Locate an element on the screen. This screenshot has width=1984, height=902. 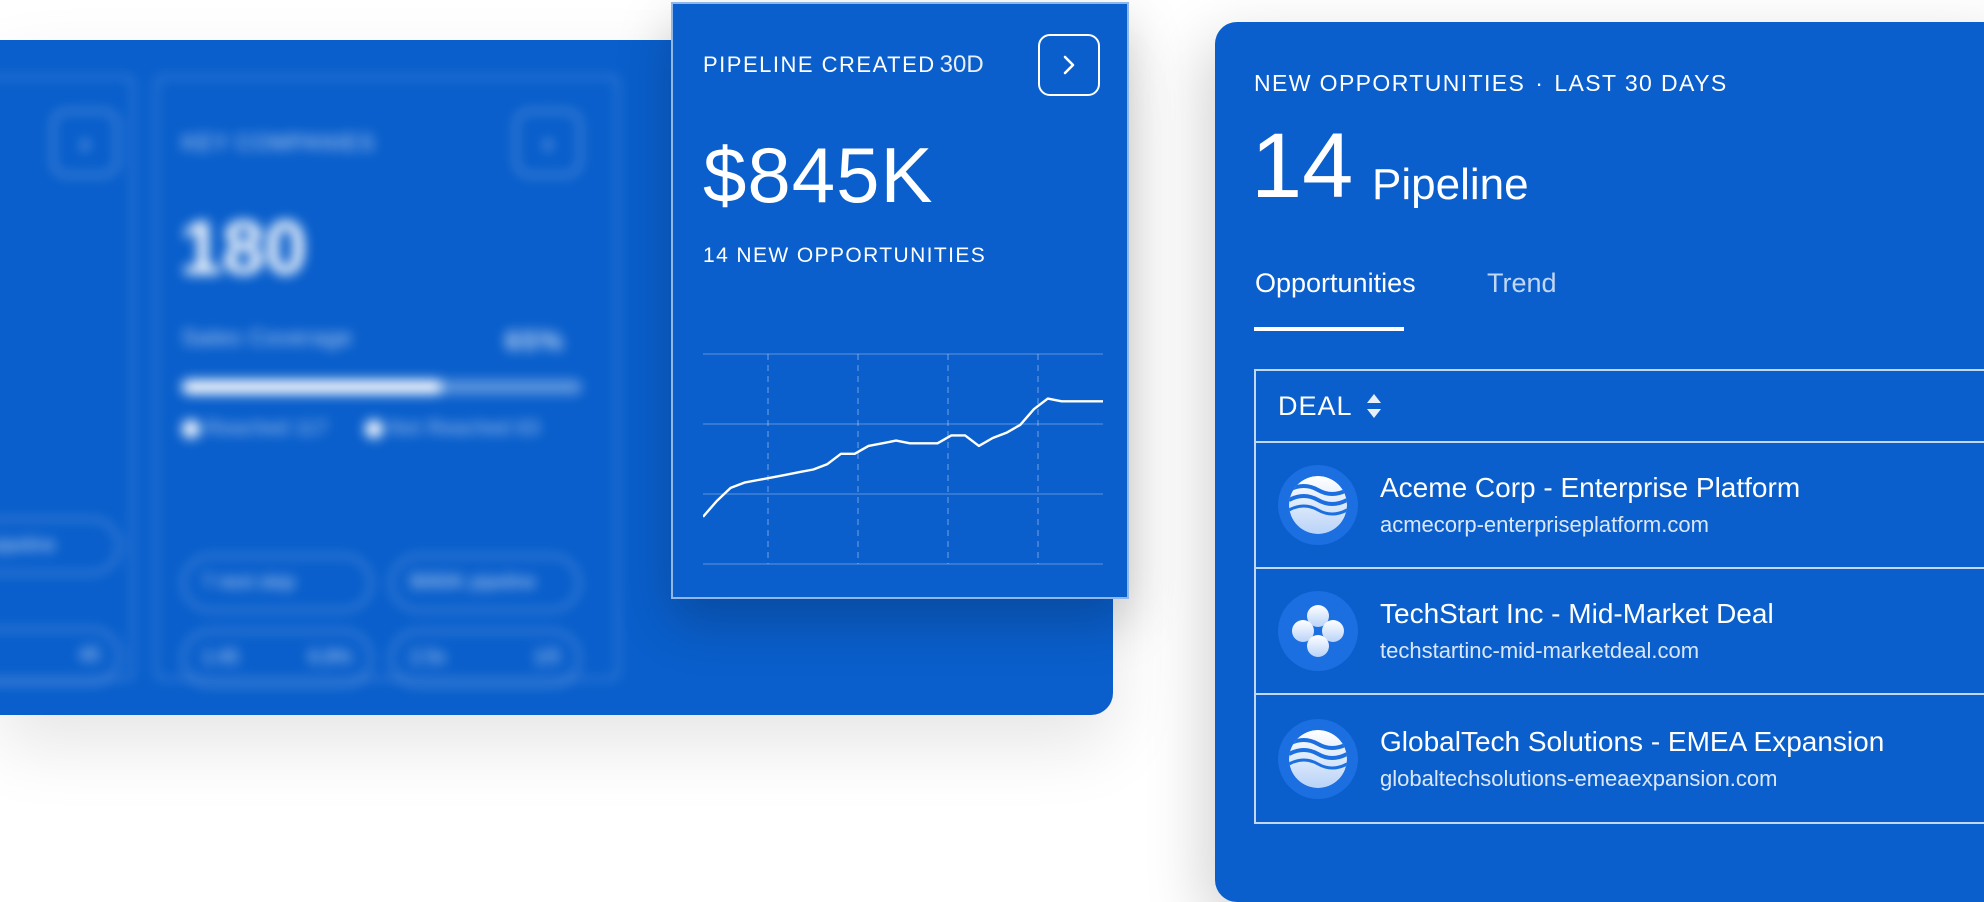
pipeline-line-chart is located at coordinates (903, 459).